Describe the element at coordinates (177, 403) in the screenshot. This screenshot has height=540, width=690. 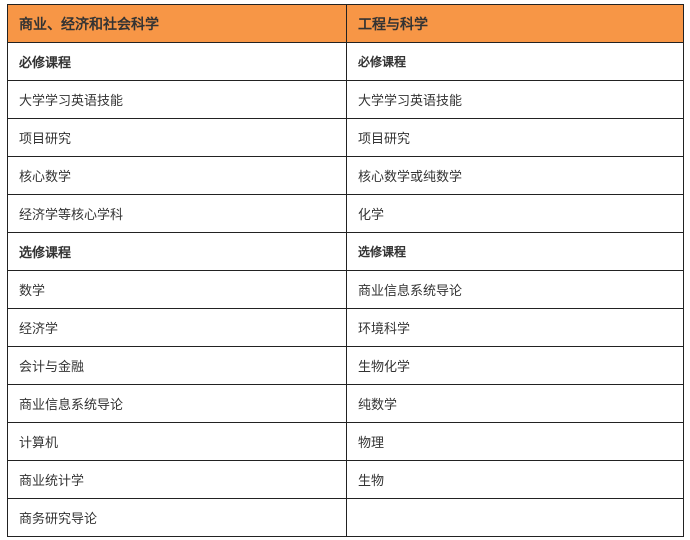
I see `left-cell: 商业信息系统导论` at that location.